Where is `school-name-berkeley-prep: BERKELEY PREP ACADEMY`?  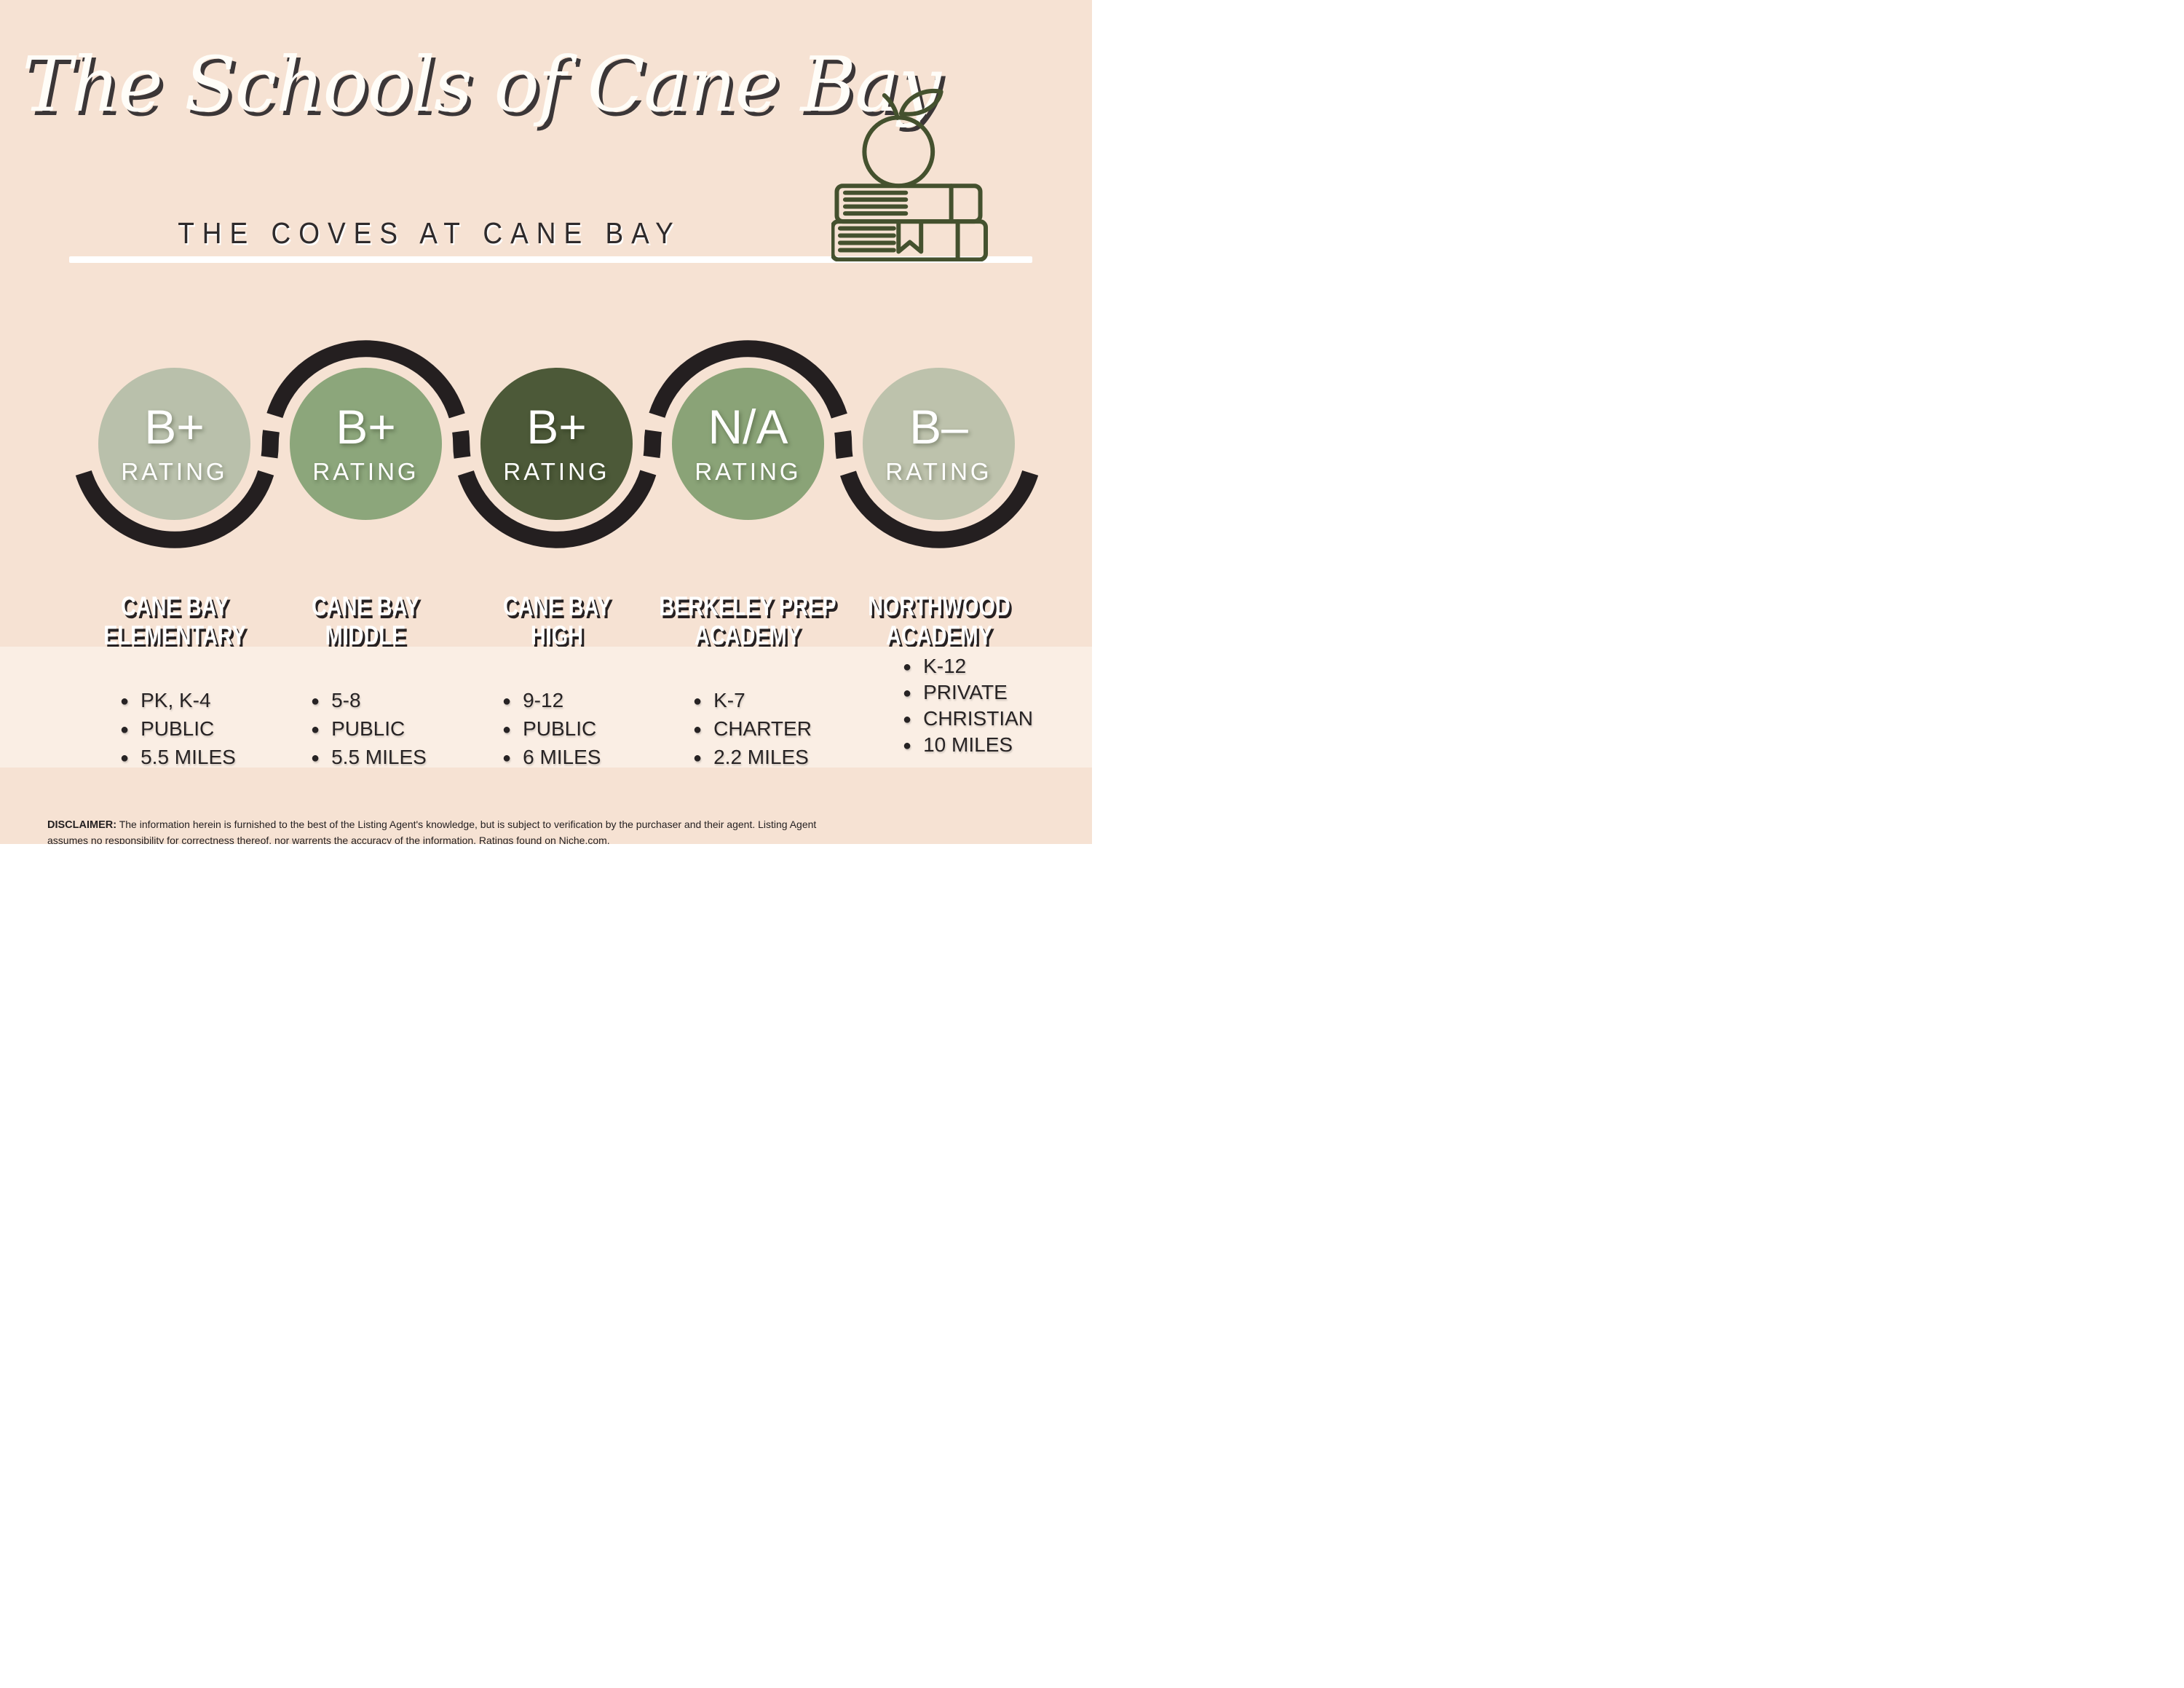 school-name-berkeley-prep: BERKELEY PREP ACADEMY is located at coordinates (747, 621).